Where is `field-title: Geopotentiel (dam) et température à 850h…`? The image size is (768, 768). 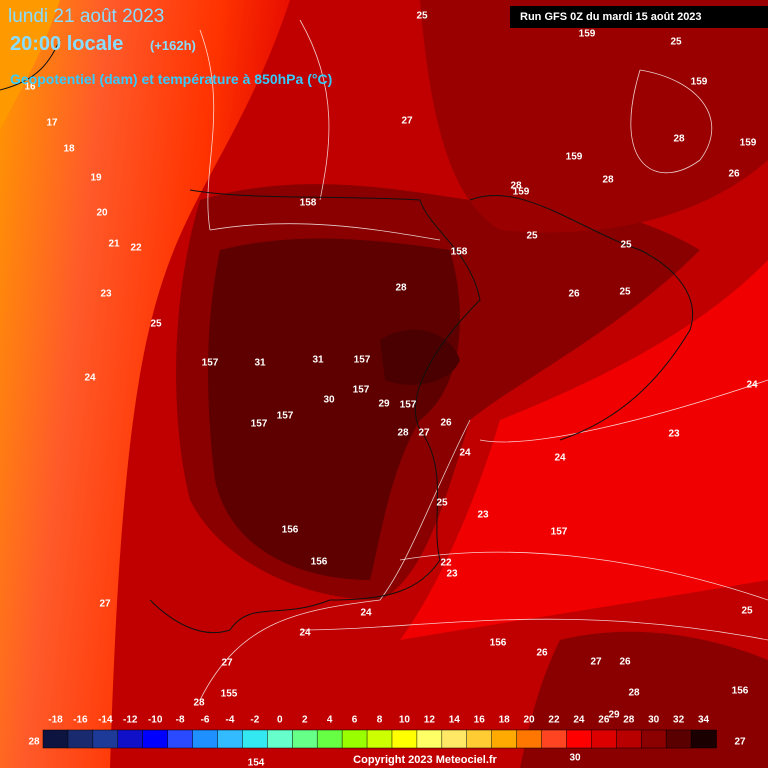 field-title: Geopotentiel (dam) et température à 850h… is located at coordinates (171, 79).